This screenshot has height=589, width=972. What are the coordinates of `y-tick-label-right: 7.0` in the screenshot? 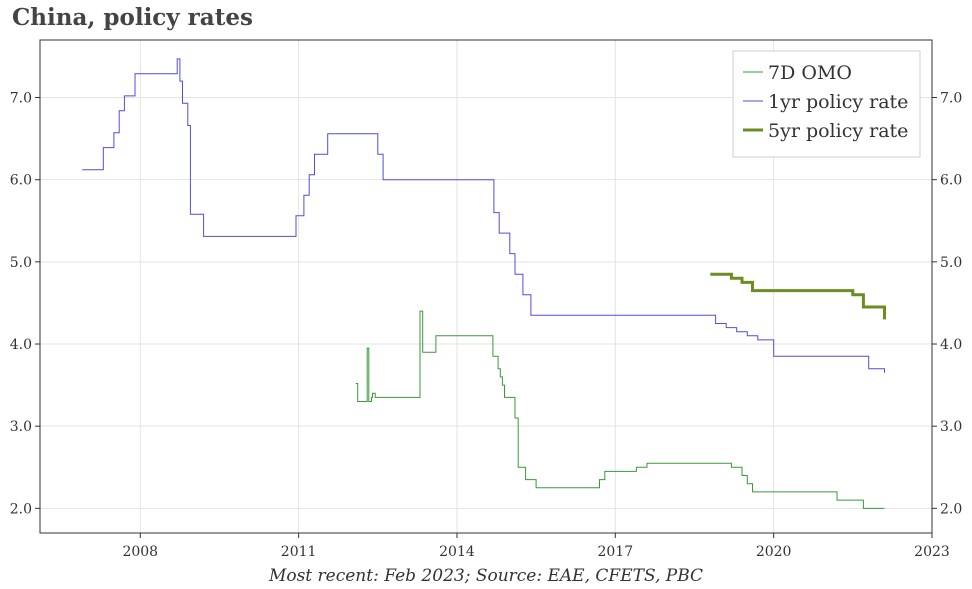 It's located at (951, 99).